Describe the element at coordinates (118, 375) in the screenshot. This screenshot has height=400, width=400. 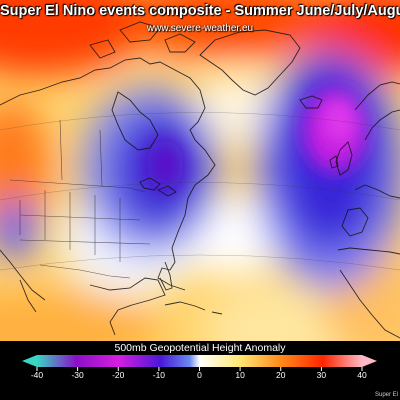
I see `tick-label: -20` at that location.